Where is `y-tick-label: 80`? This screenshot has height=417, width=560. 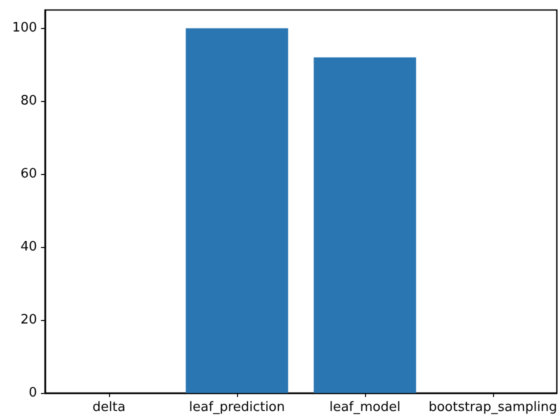
y-tick-label: 80 is located at coordinates (28, 101).